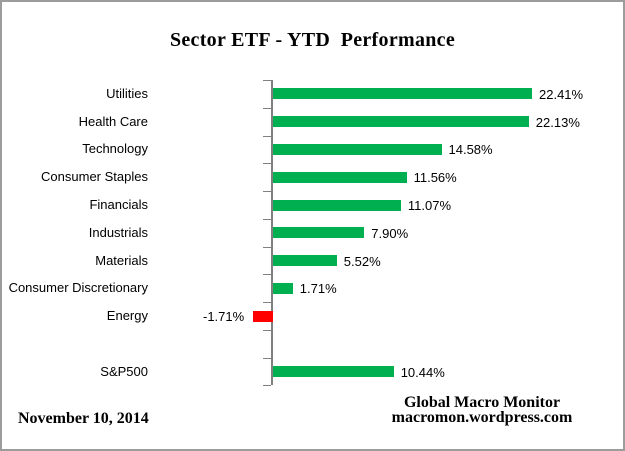 The width and height of the screenshot is (625, 451). I want to click on value-label: 1.71%, so click(318, 288).